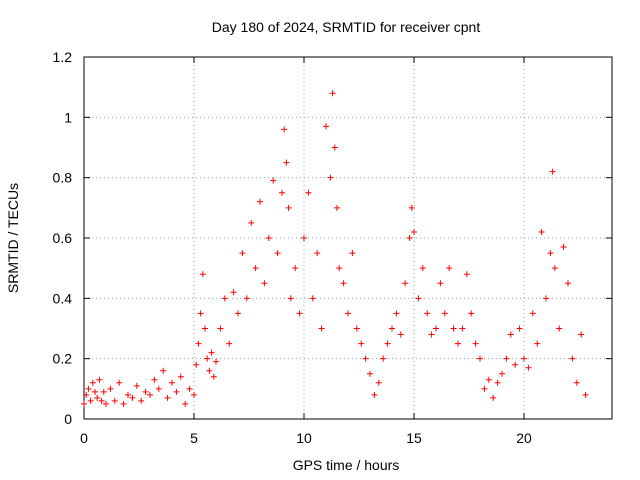 This screenshot has width=640, height=480. What do you see at coordinates (63, 57) in the screenshot?
I see `y-tick-label: 1.2` at bounding box center [63, 57].